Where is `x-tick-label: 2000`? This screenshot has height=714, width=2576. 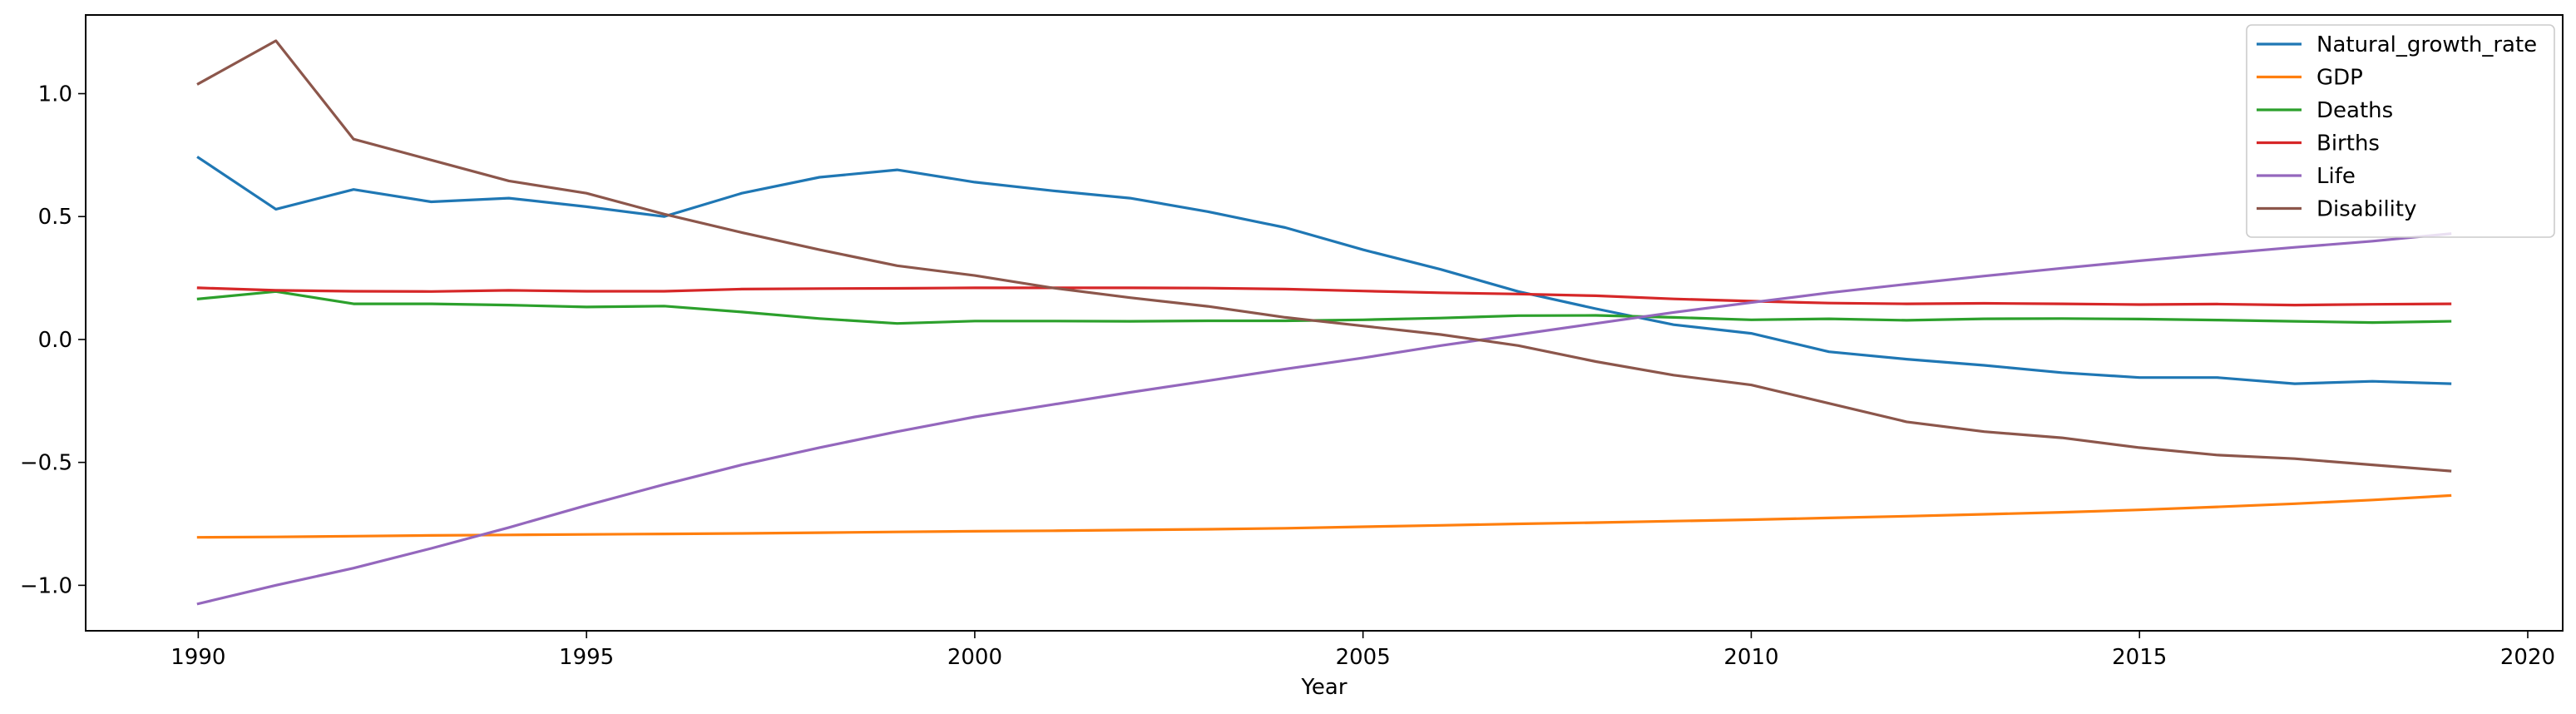
x-tick-label: 2000 is located at coordinates (974, 657).